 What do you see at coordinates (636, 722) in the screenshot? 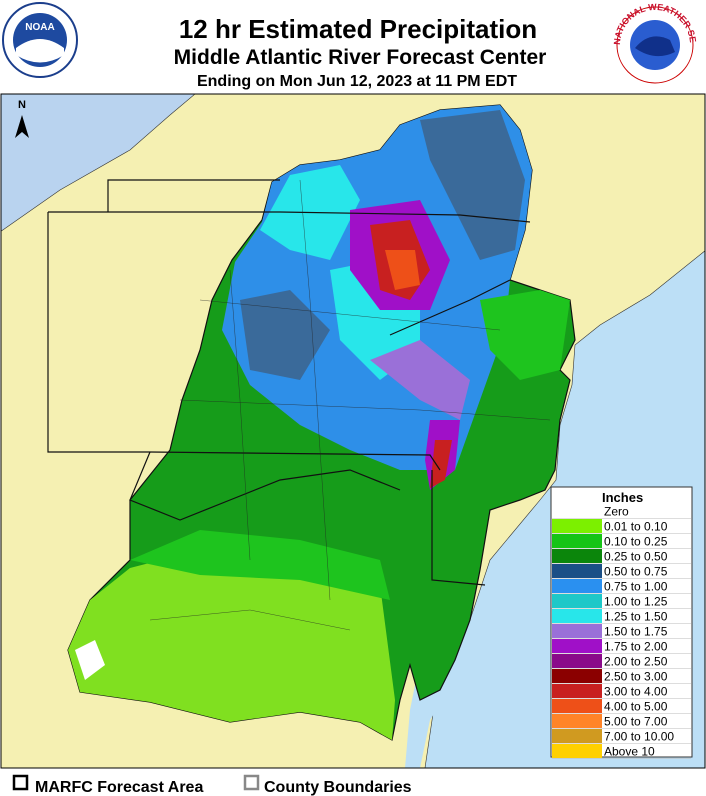
I see `legend-label: 5.00 to 7.00` at bounding box center [636, 722].